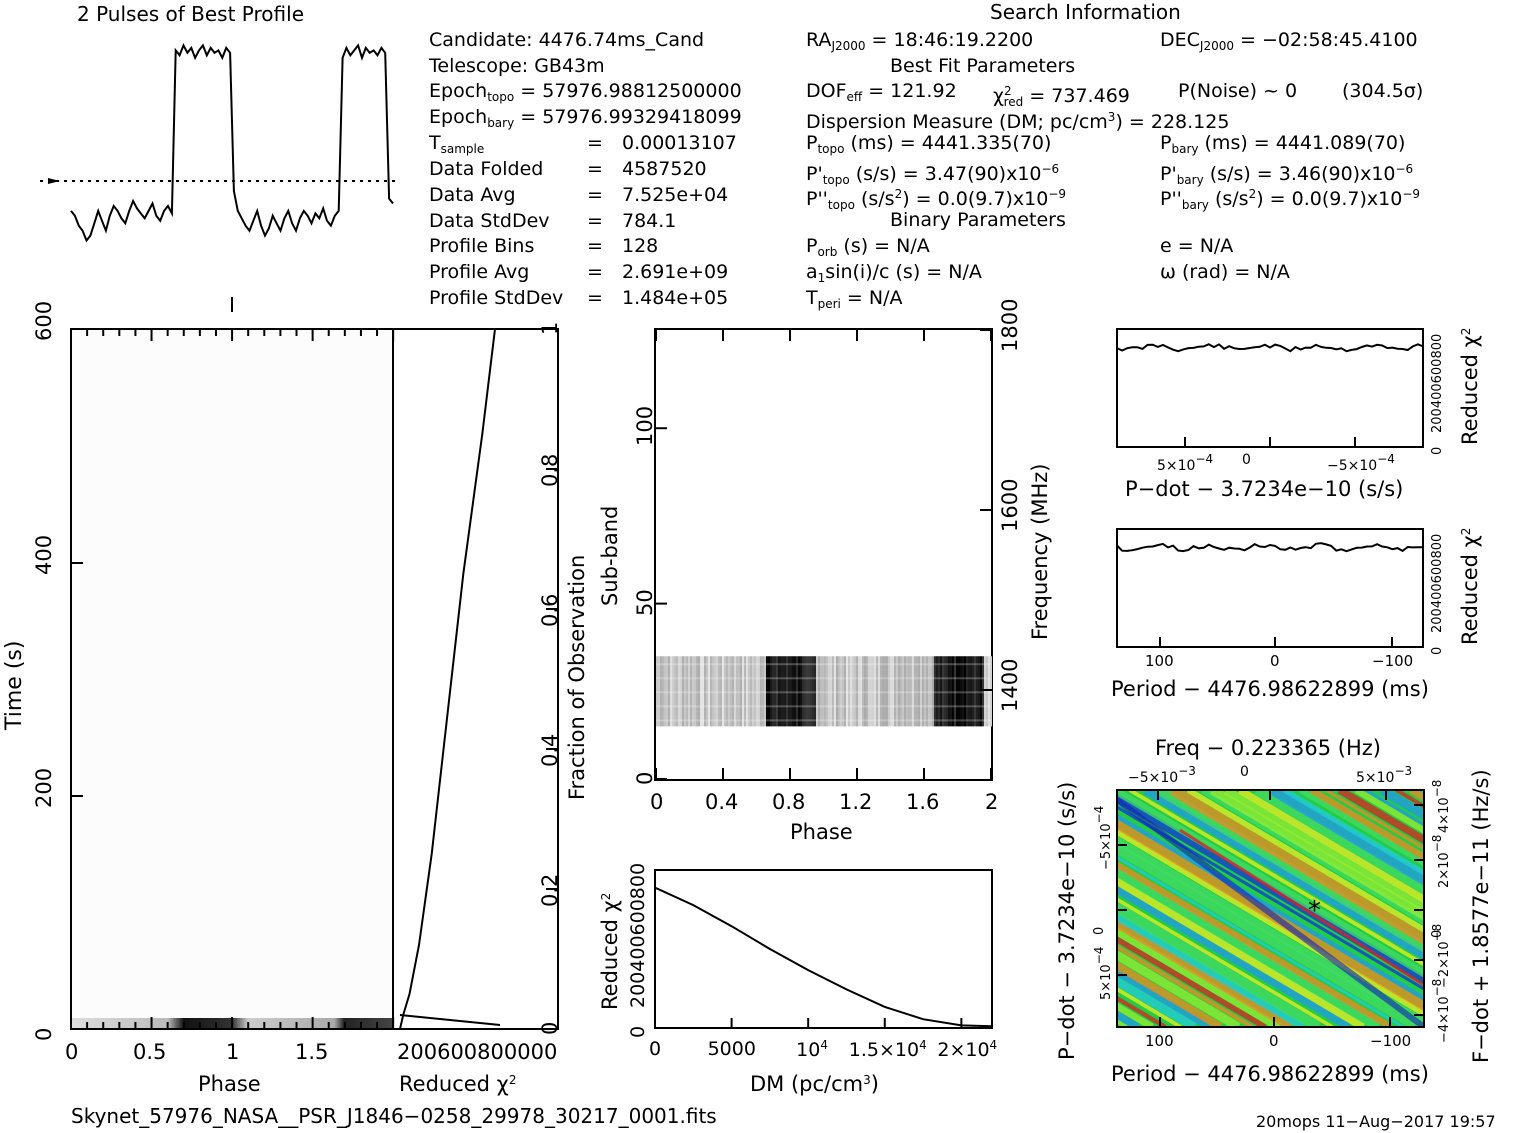 This screenshot has width=1517, height=1133. What do you see at coordinates (312, 1052) in the screenshot?
I see `tp-xtick-label: 1.5` at bounding box center [312, 1052].